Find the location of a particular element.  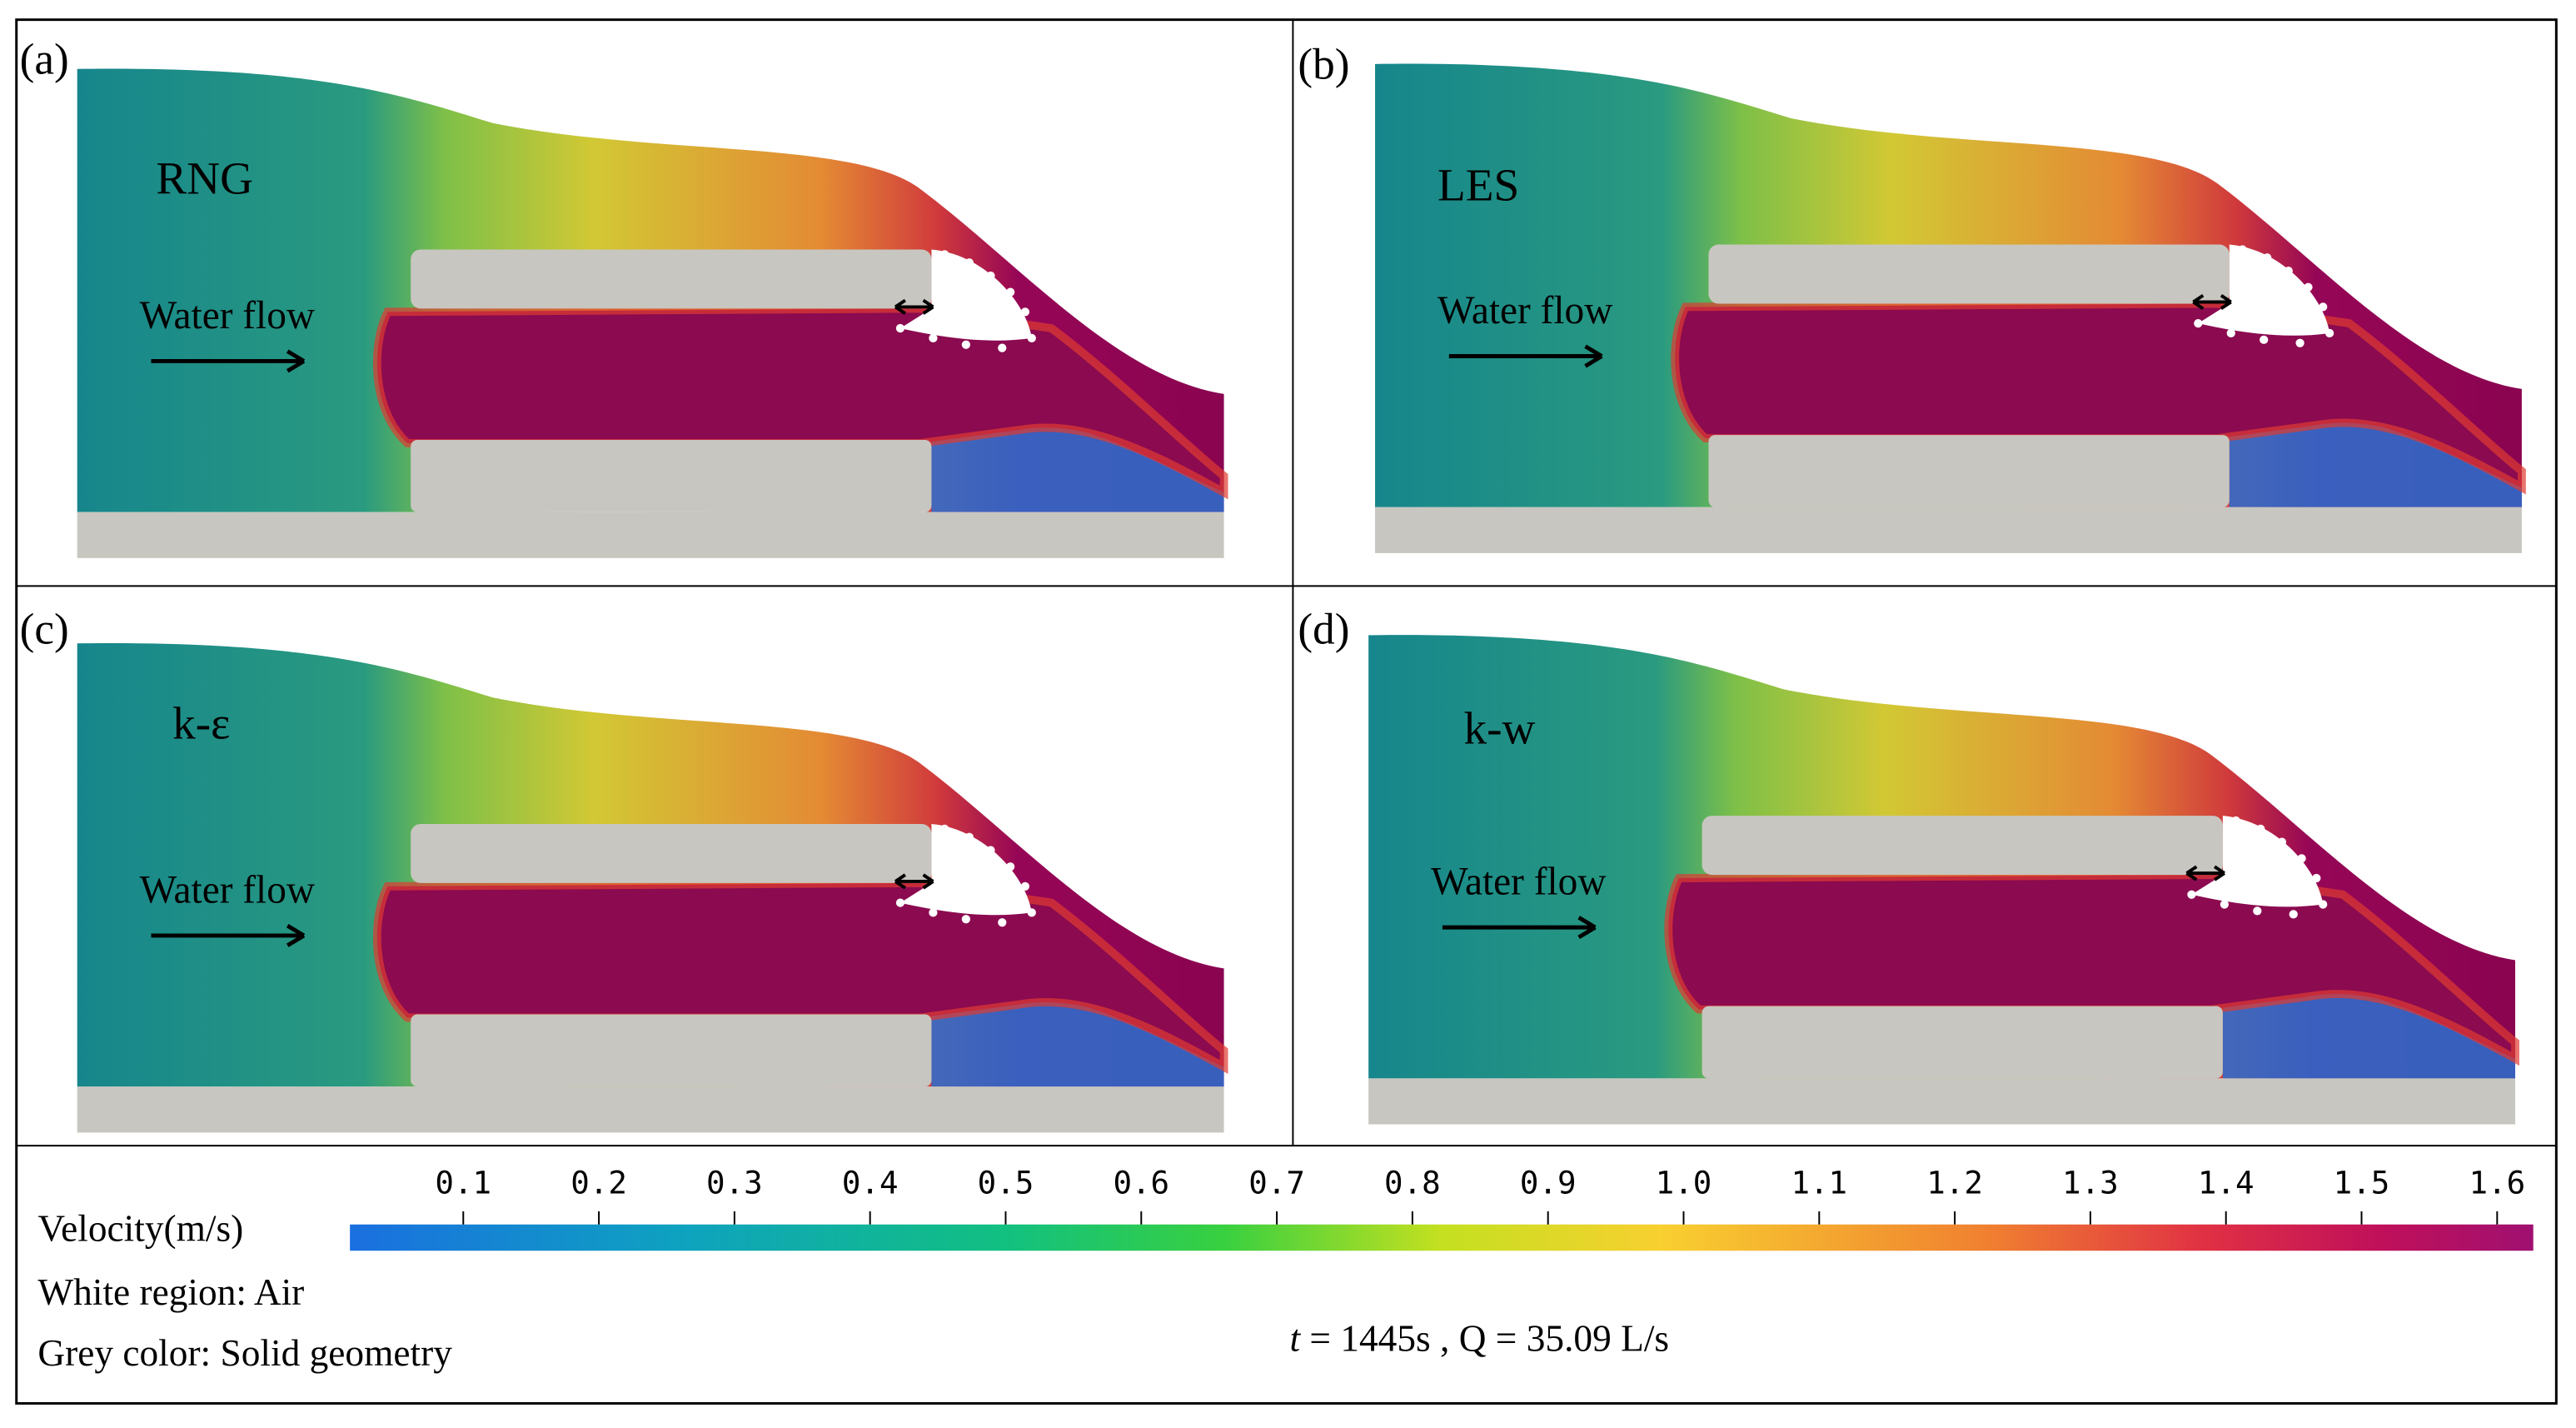

conditions: t = 1445s , Q = 35.09 L/s is located at coordinates (1479, 1338).